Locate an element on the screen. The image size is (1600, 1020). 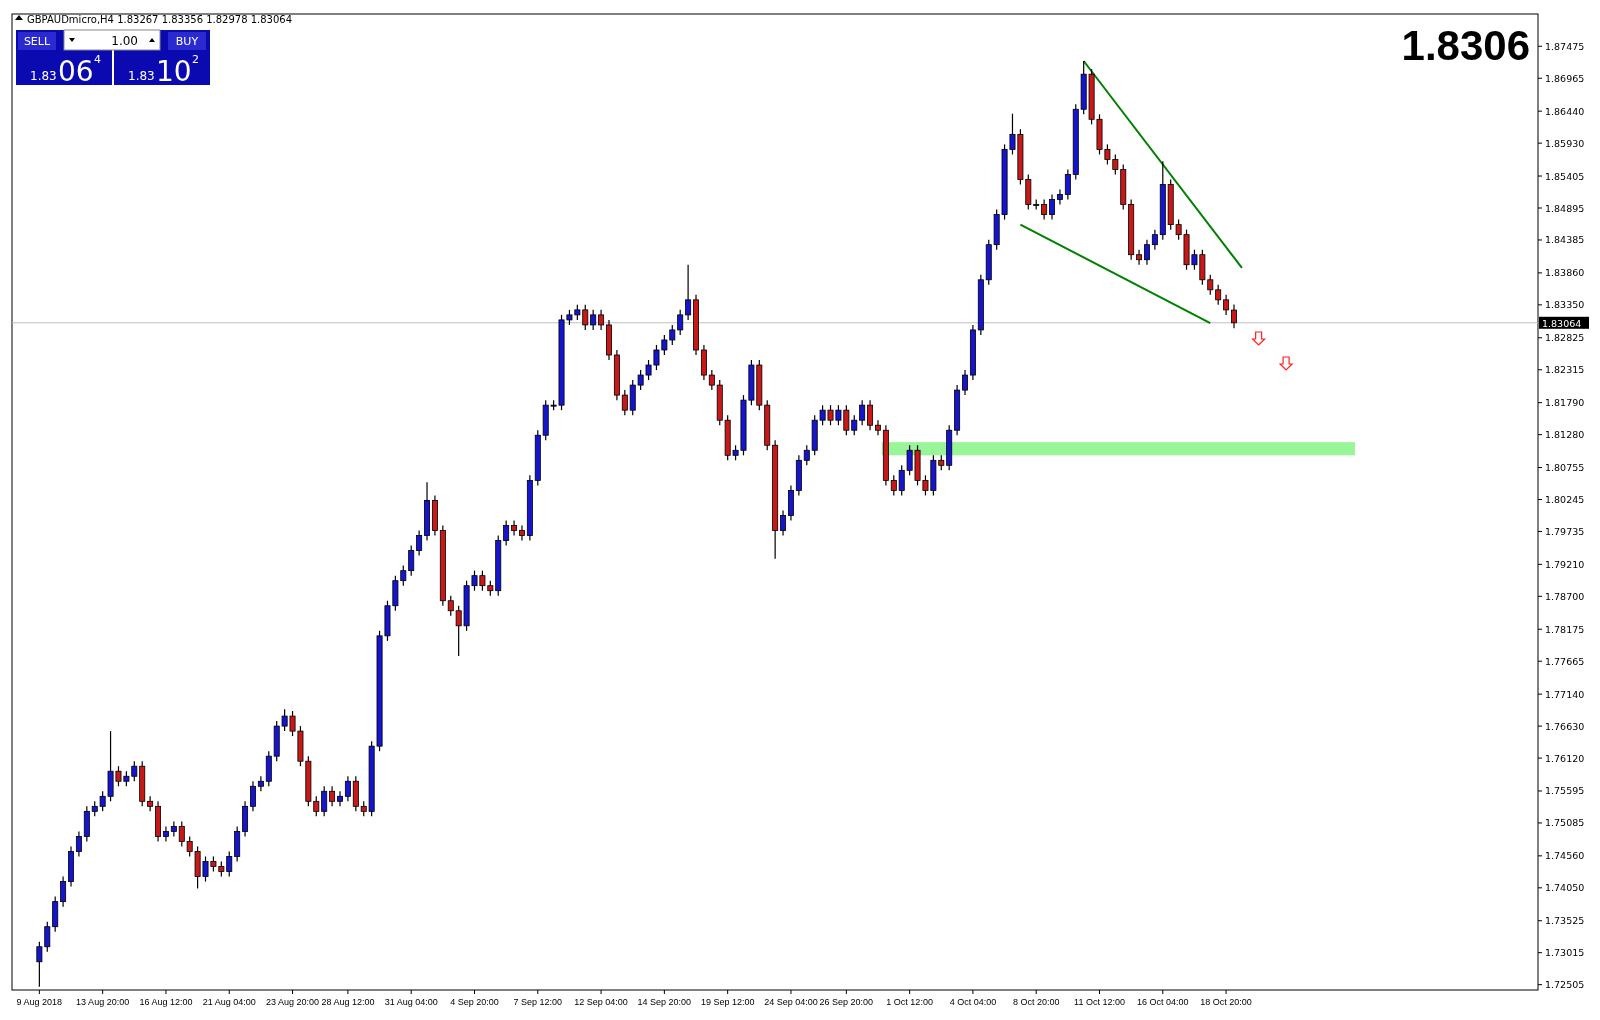
x-tick-label: 24 Sep 04:00 is located at coordinates (791, 1002).